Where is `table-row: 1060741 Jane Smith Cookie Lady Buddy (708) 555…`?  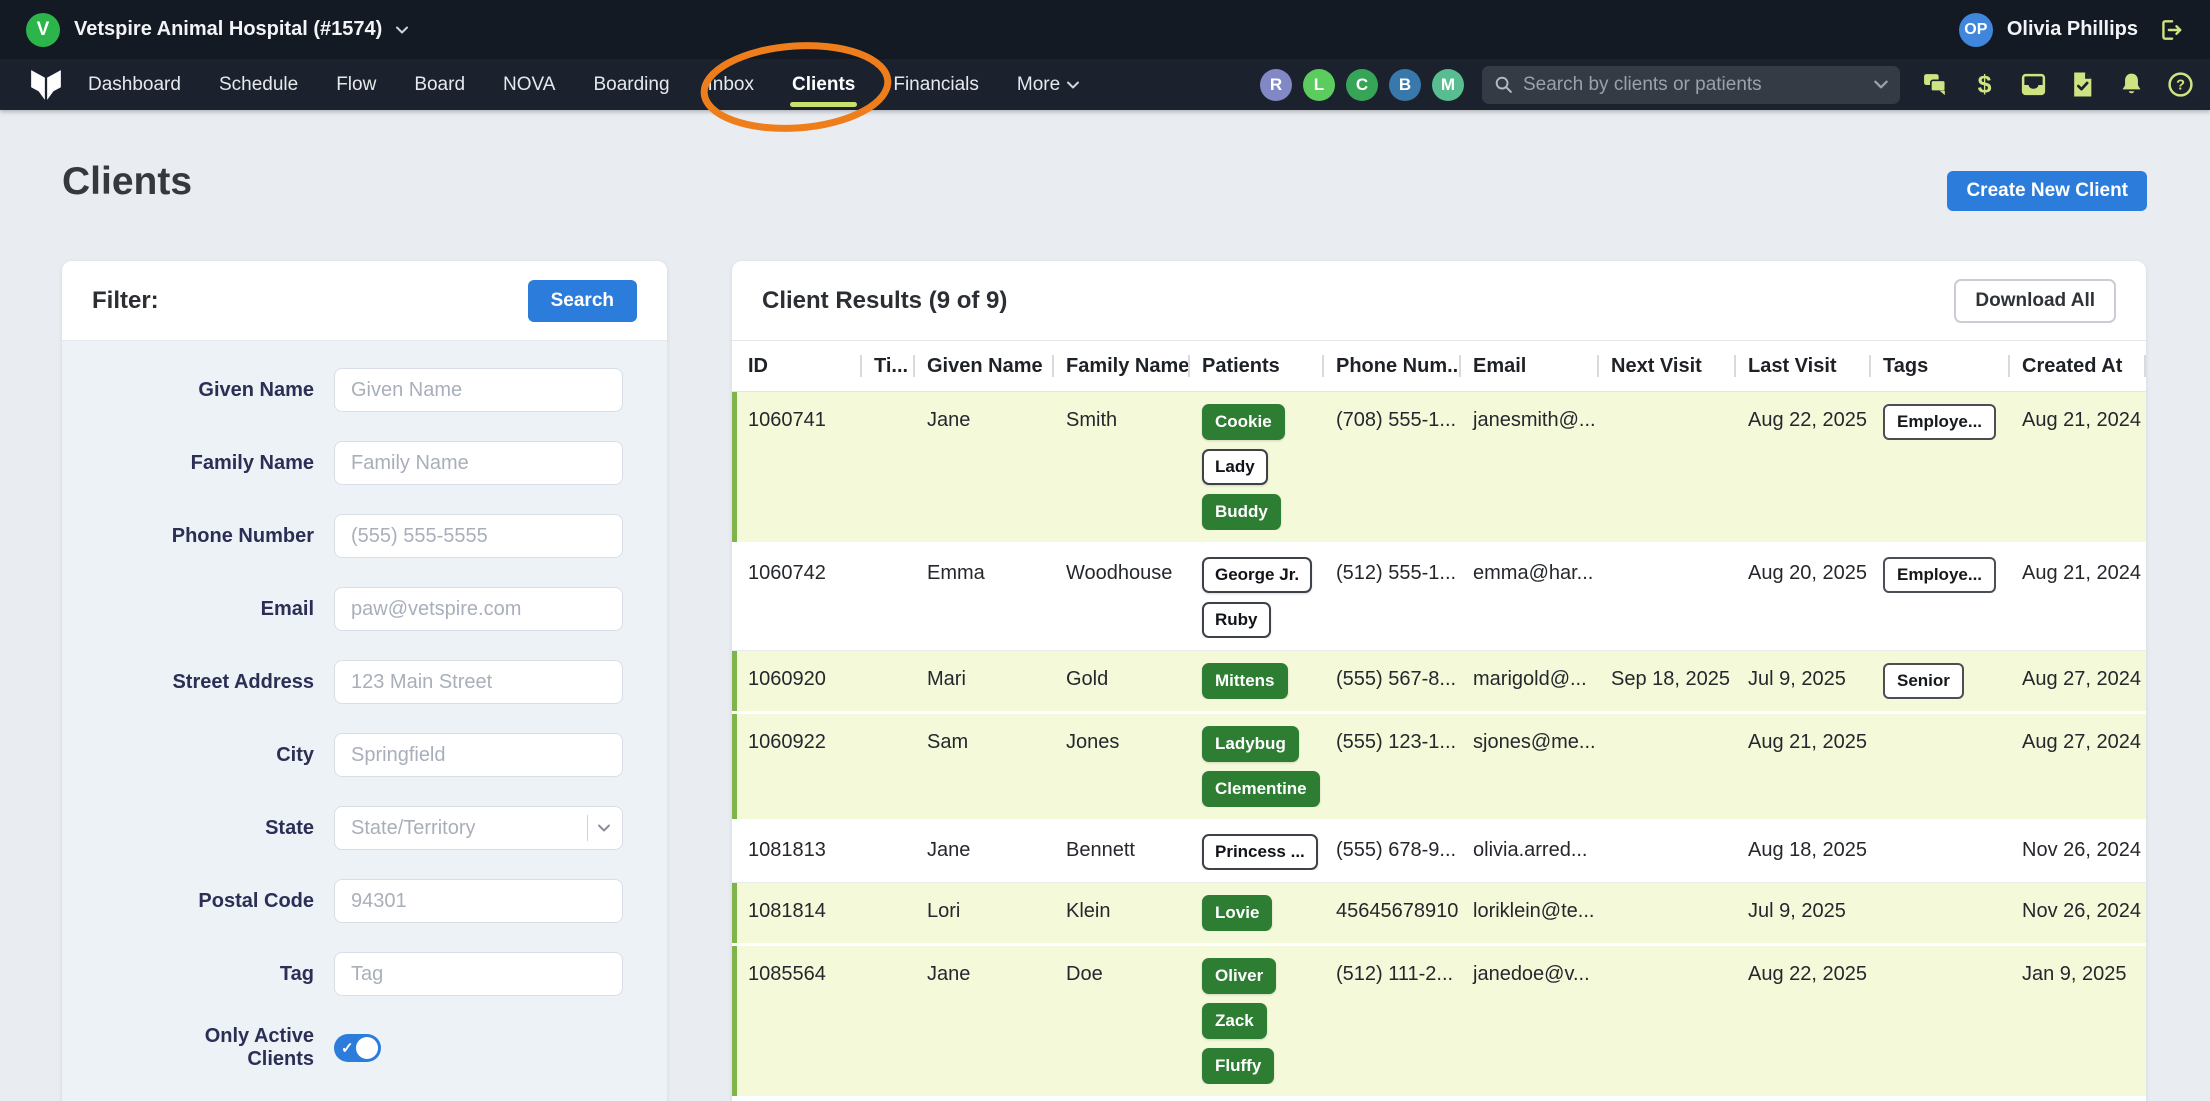
table-row: 1060741 Jane Smith Cookie Lady Buddy (708) 555… is located at coordinates (1439, 468).